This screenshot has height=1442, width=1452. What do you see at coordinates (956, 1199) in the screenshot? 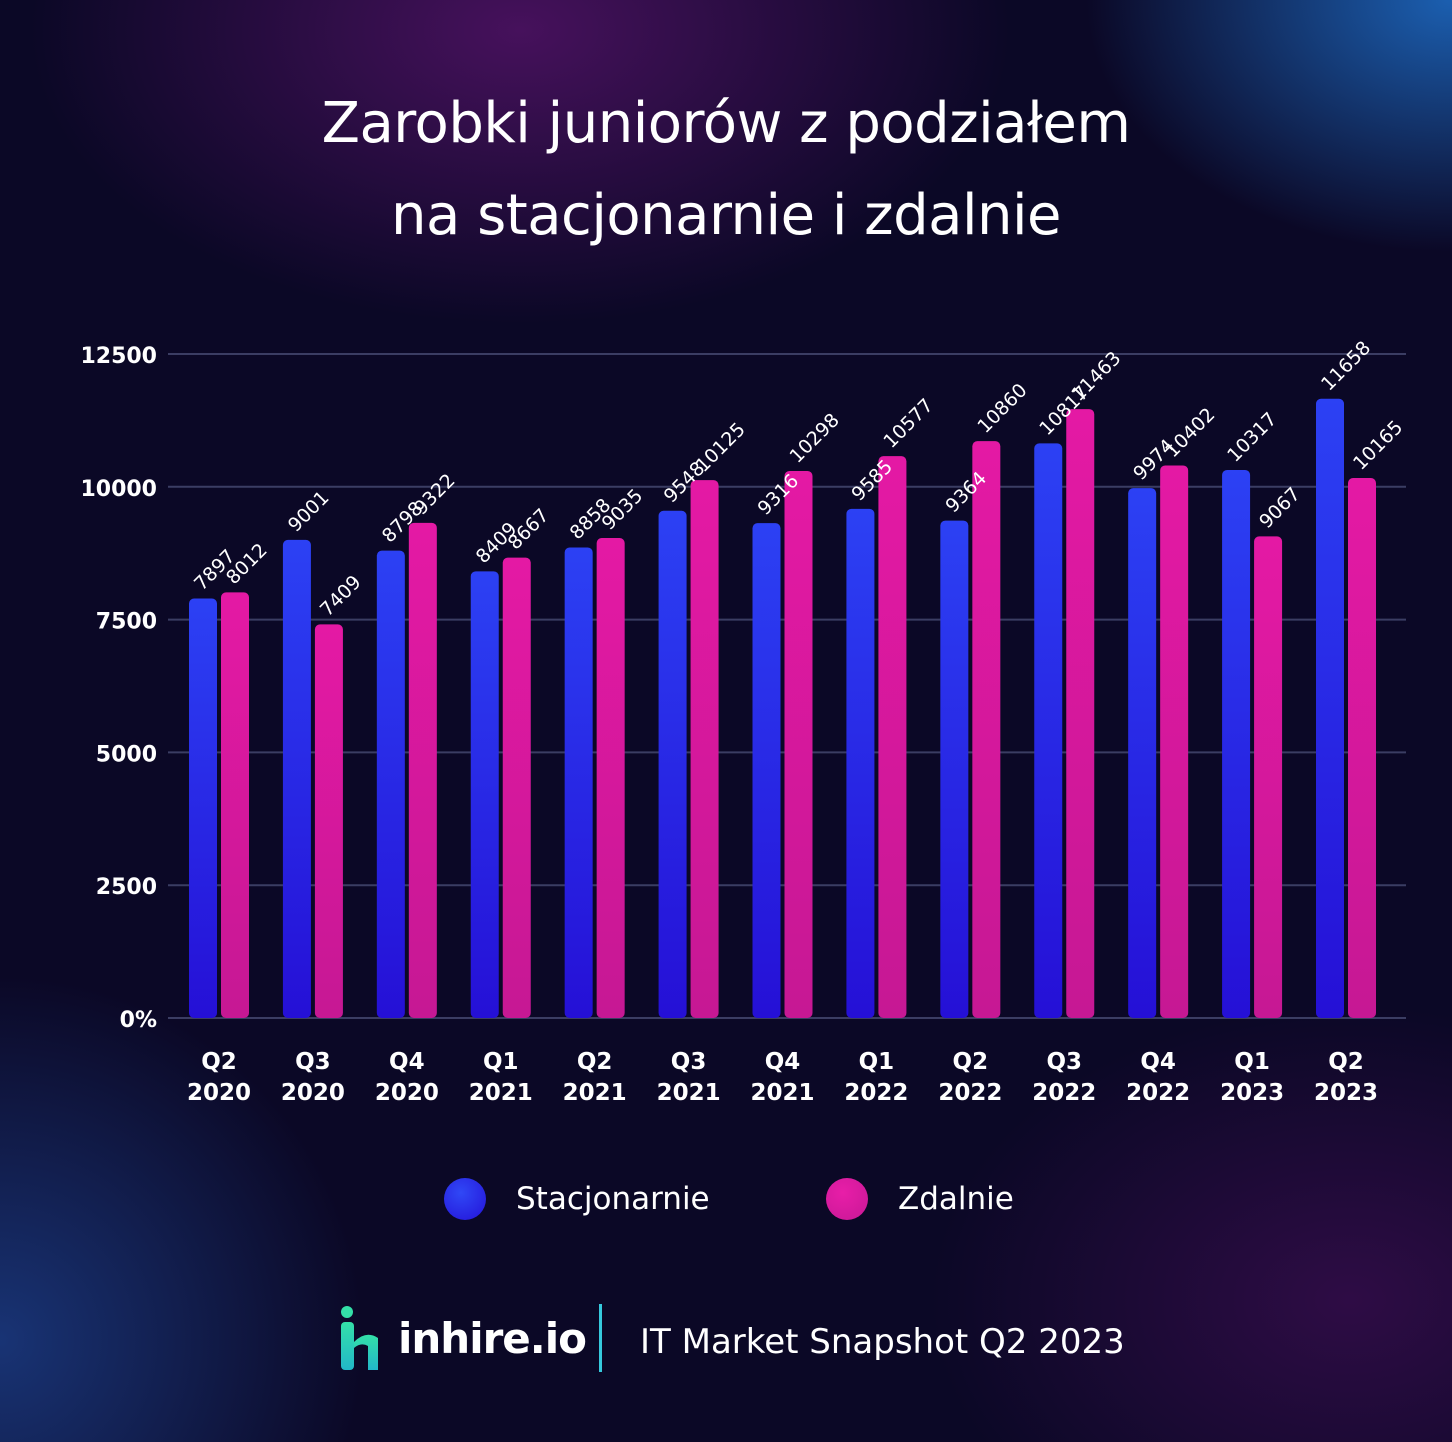
I see `legend-label-zdalnie: Zdalnie` at bounding box center [956, 1199].